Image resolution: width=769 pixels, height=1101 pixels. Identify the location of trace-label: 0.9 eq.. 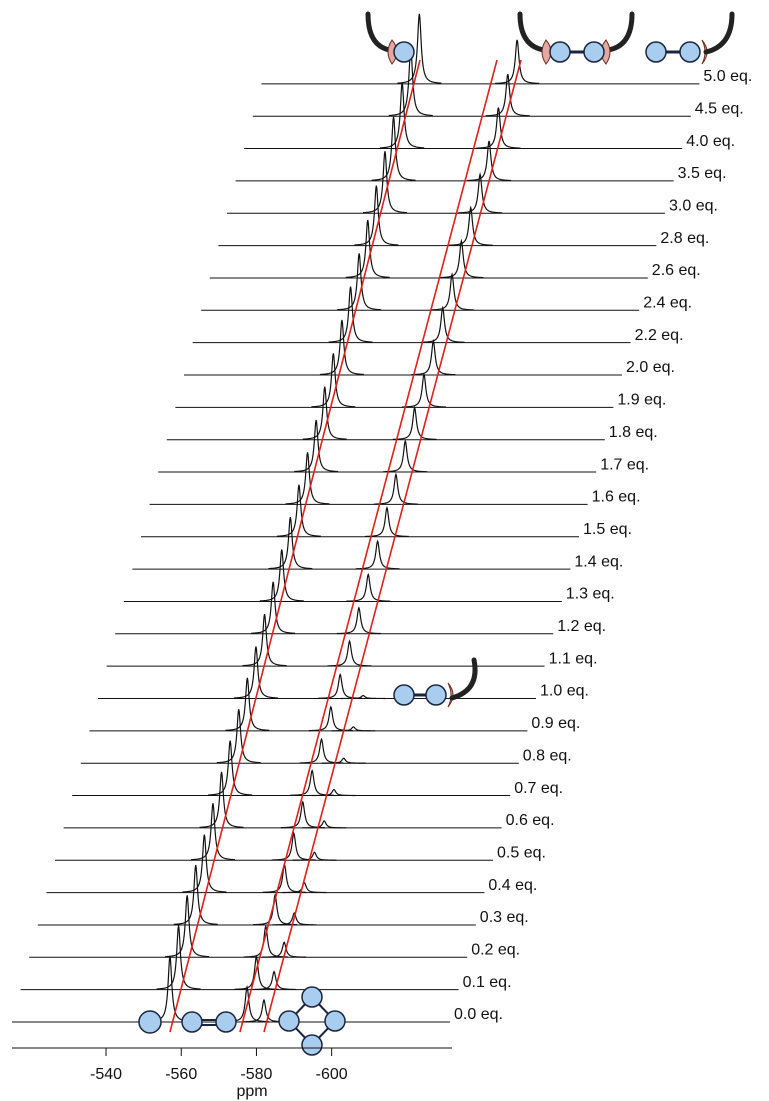
(555, 723).